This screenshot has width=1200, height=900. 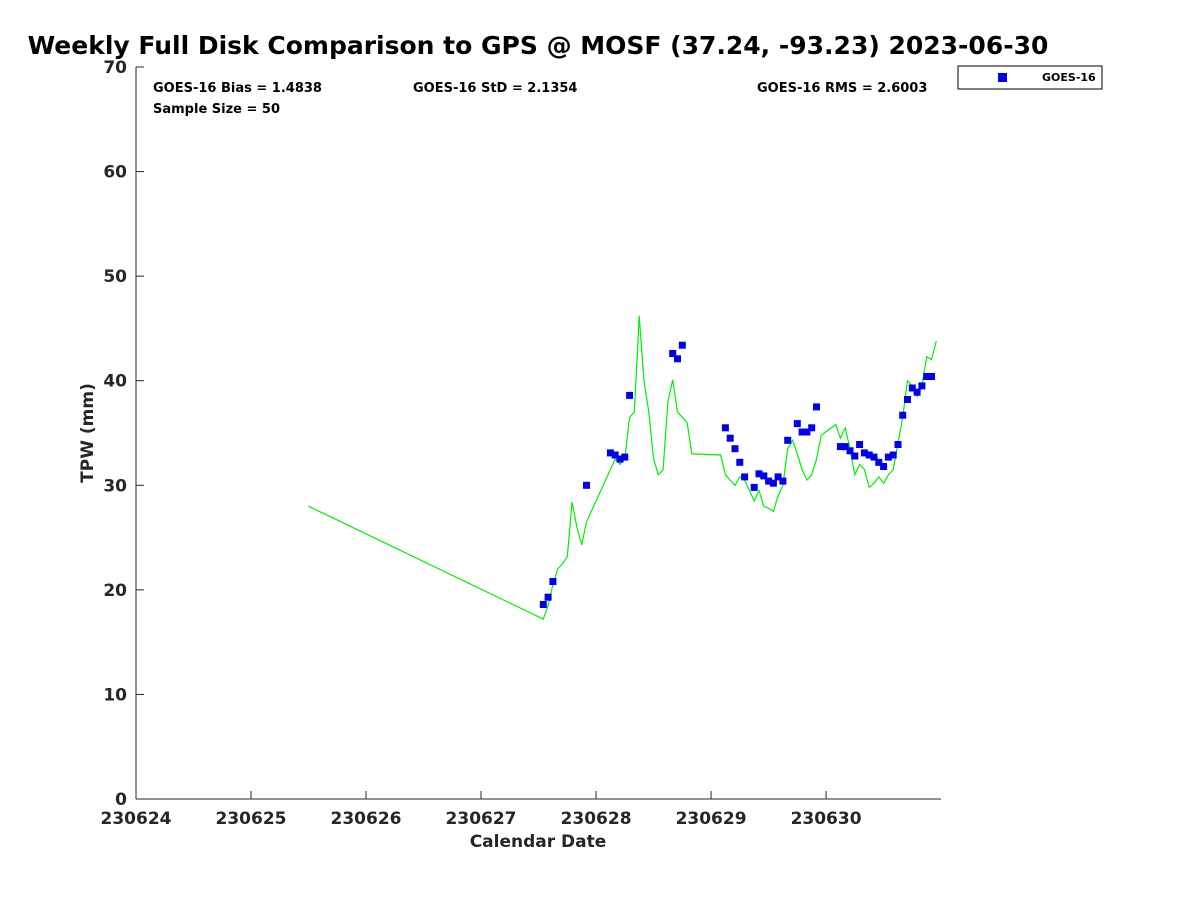 I want to click on y-tick-label: 30, so click(x=115, y=486).